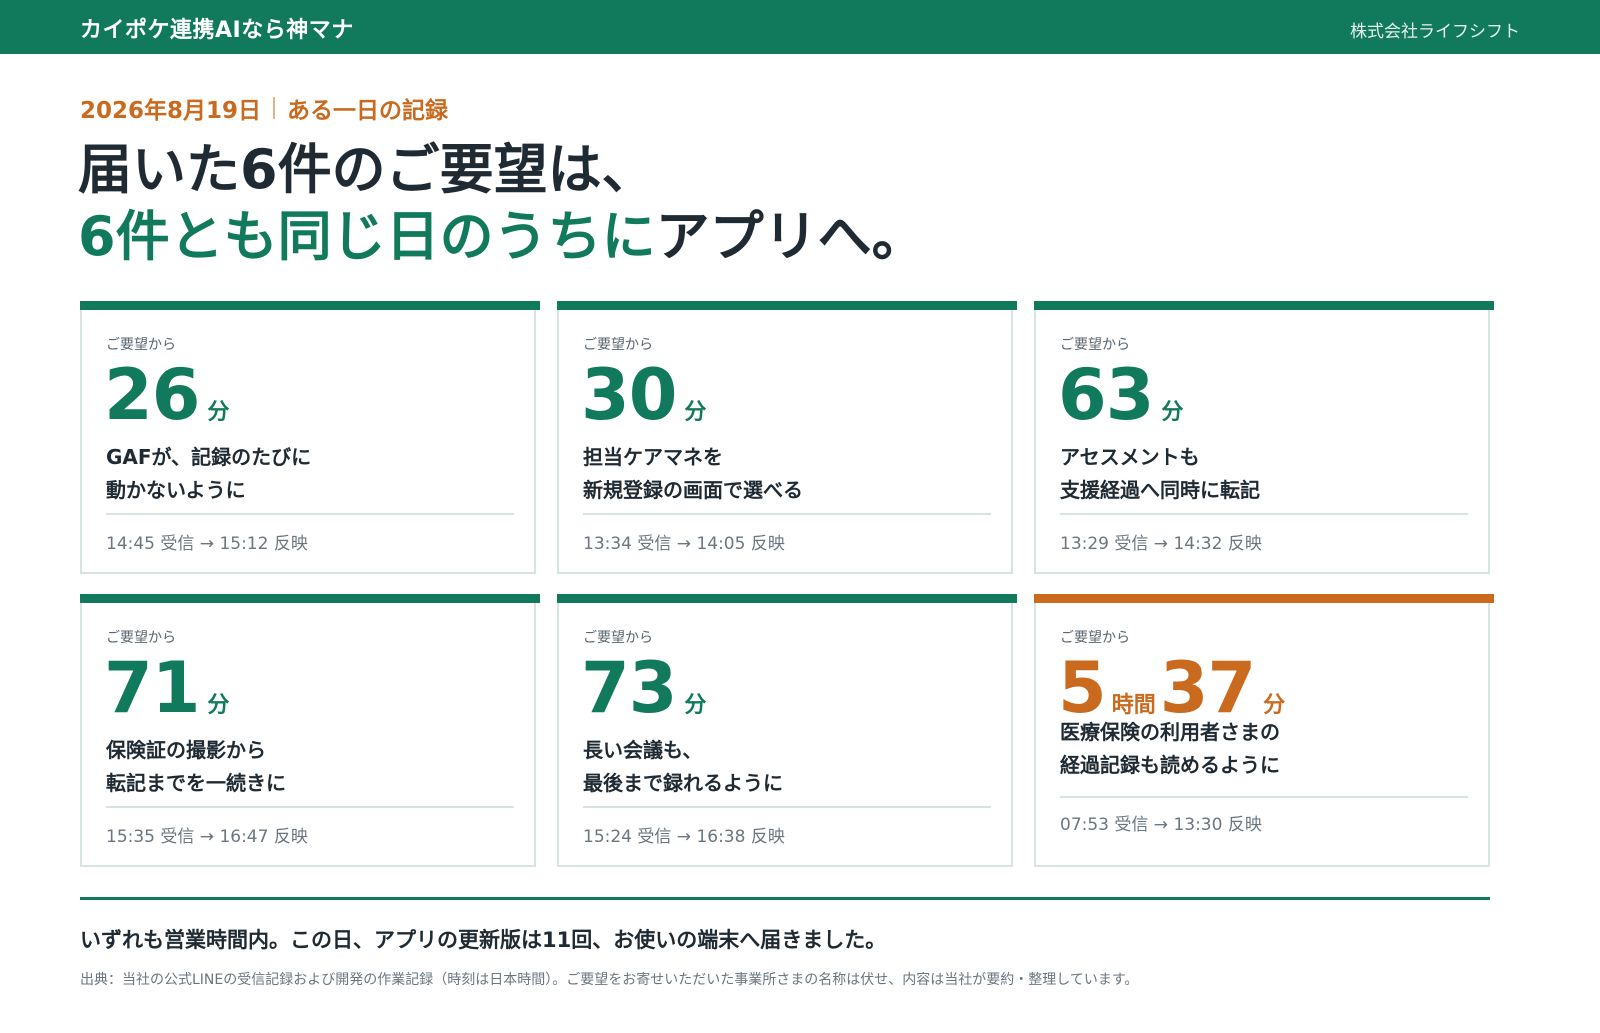 This screenshot has width=1600, height=1033. What do you see at coordinates (152, 395) in the screenshot?
I see `elapsed-minutes: 26` at bounding box center [152, 395].